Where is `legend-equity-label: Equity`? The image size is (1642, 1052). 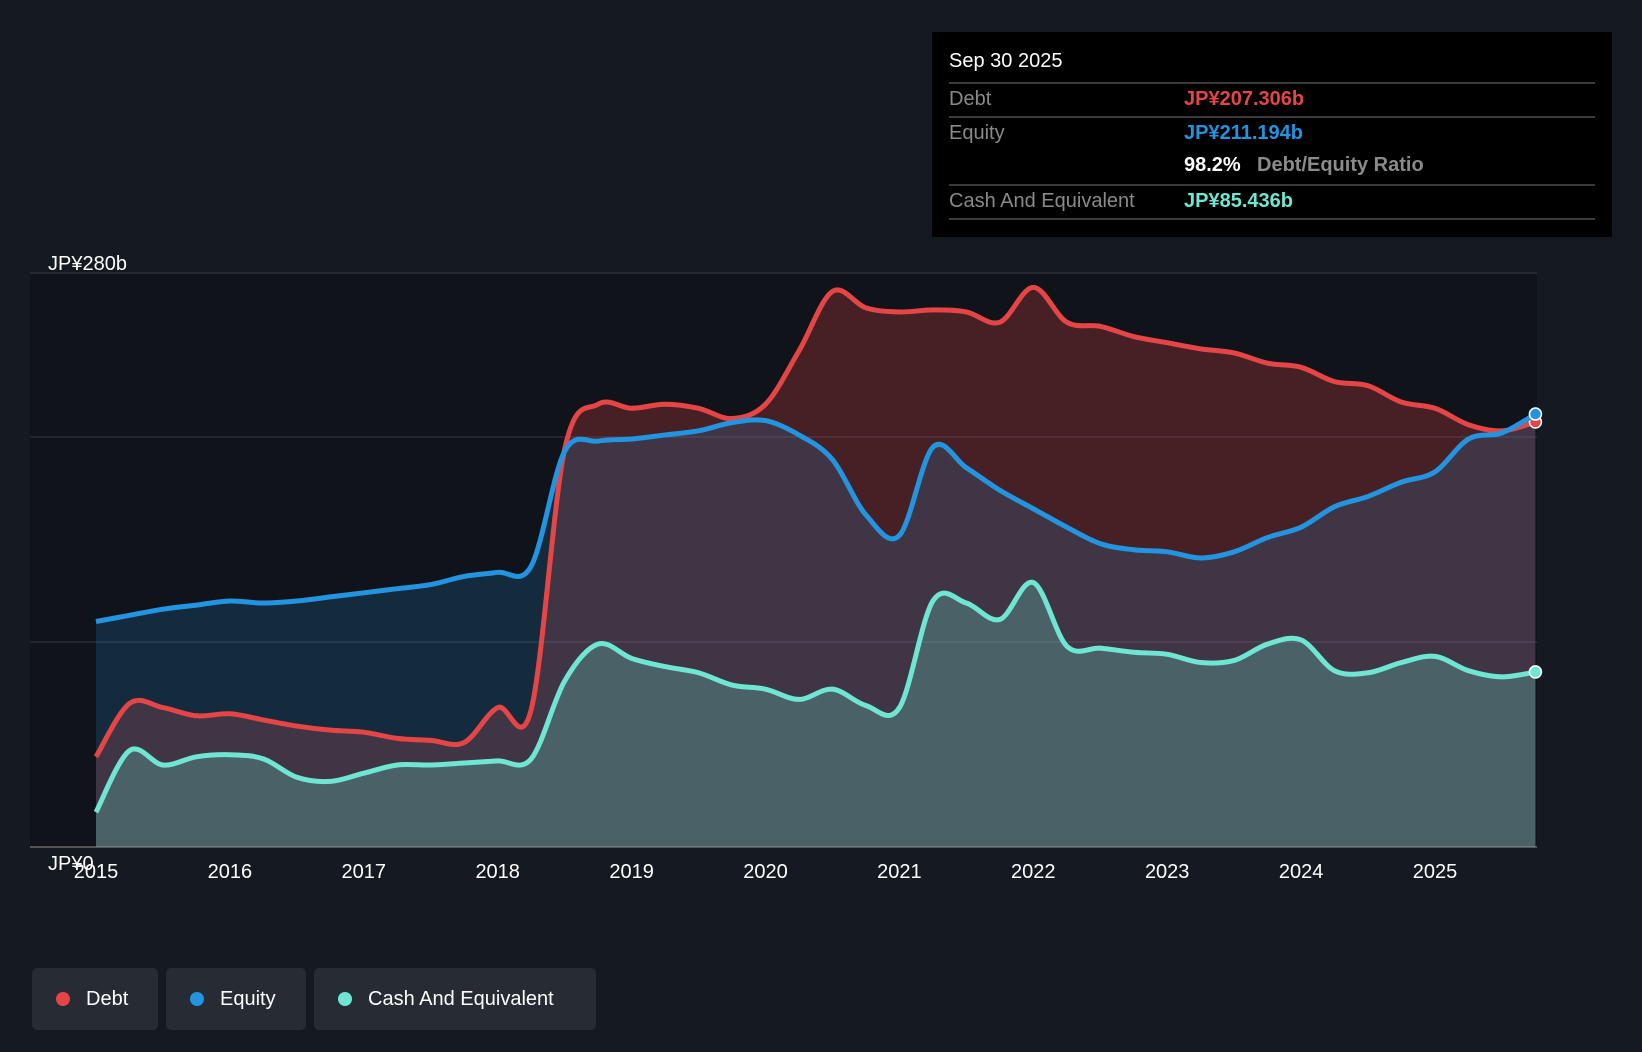 legend-equity-label: Equity is located at coordinates (248, 998).